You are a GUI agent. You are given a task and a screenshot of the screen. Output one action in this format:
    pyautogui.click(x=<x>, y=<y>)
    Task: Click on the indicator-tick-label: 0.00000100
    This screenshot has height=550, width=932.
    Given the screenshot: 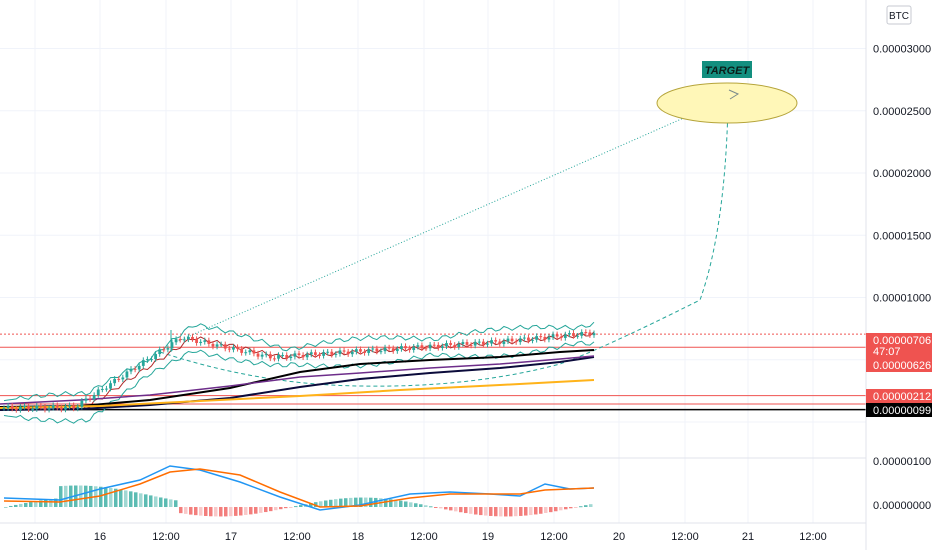 What is the action you would take?
    pyautogui.click(x=902, y=462)
    